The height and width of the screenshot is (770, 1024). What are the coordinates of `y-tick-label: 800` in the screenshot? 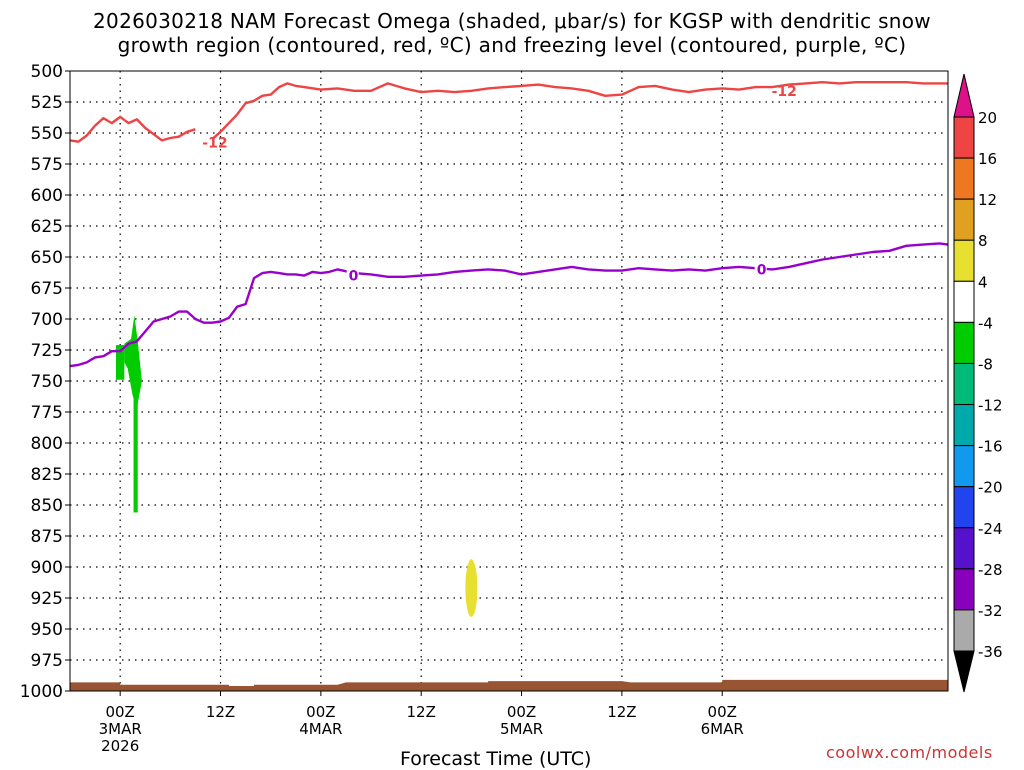 It's located at (47, 444).